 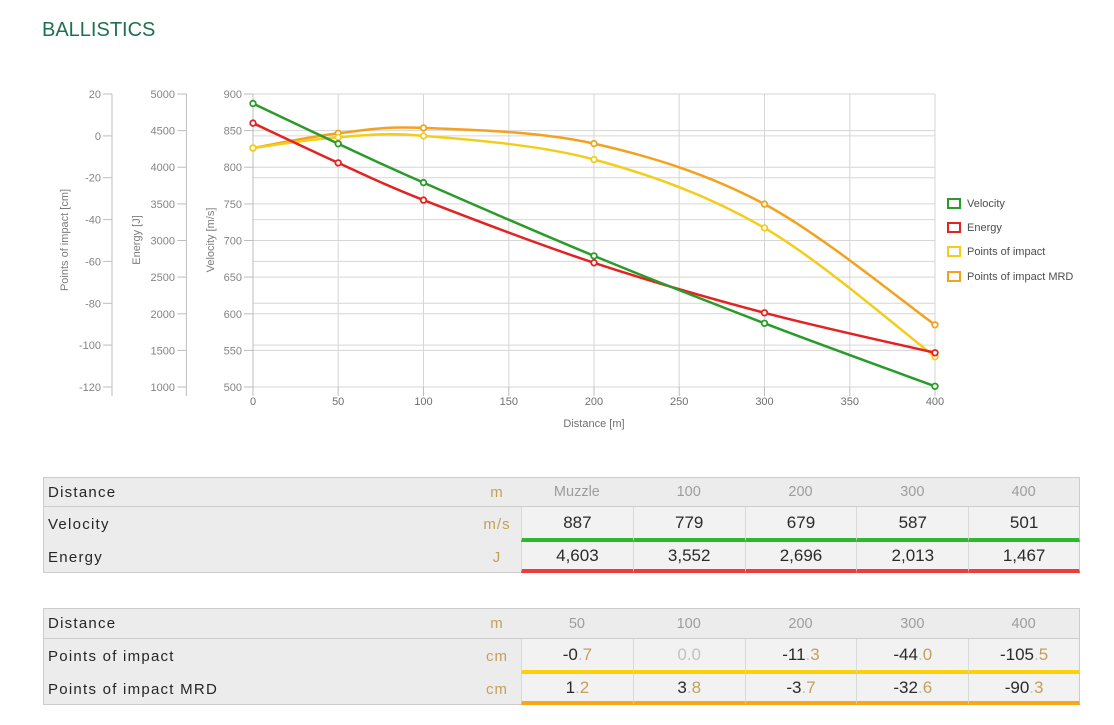 What do you see at coordinates (163, 132) in the screenshot?
I see `svg-text: 4500` at bounding box center [163, 132].